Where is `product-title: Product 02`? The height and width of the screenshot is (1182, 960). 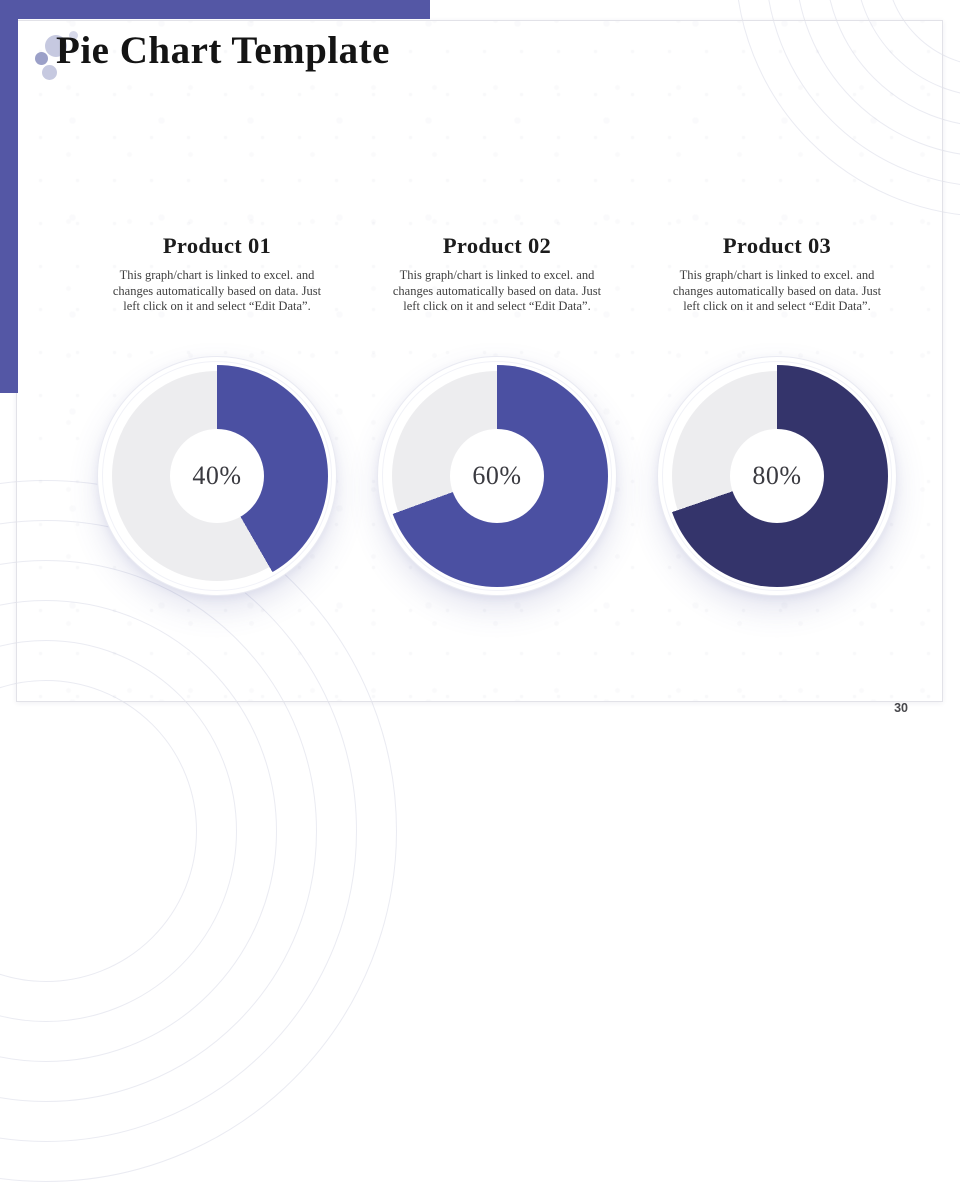
product-title: Product 02 is located at coordinates (497, 245).